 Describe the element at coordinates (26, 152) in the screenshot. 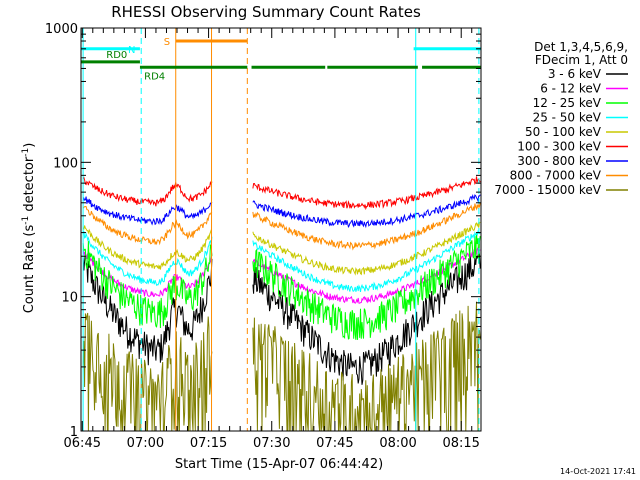

I see `y-axis-label-sup2: -1` at that location.